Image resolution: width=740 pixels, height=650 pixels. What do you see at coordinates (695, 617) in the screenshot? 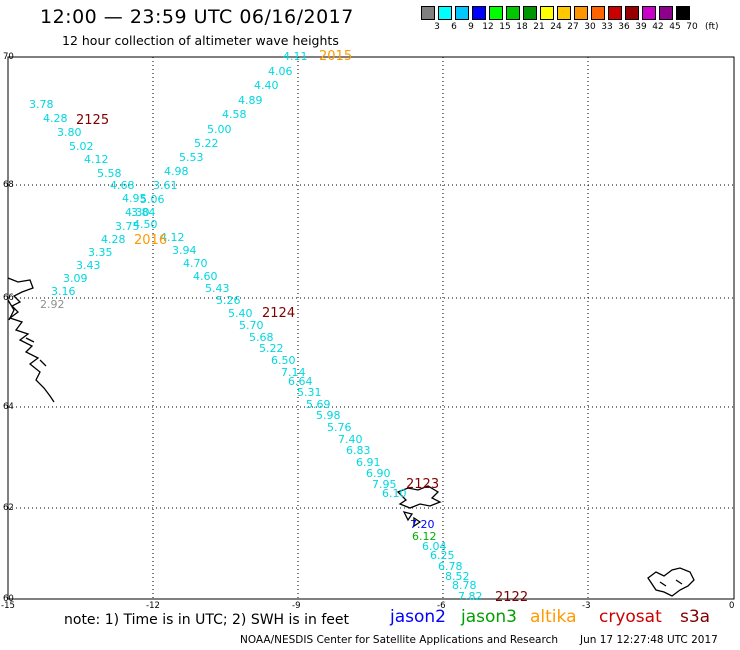
I see `legend-s3a: s3a` at bounding box center [695, 617].